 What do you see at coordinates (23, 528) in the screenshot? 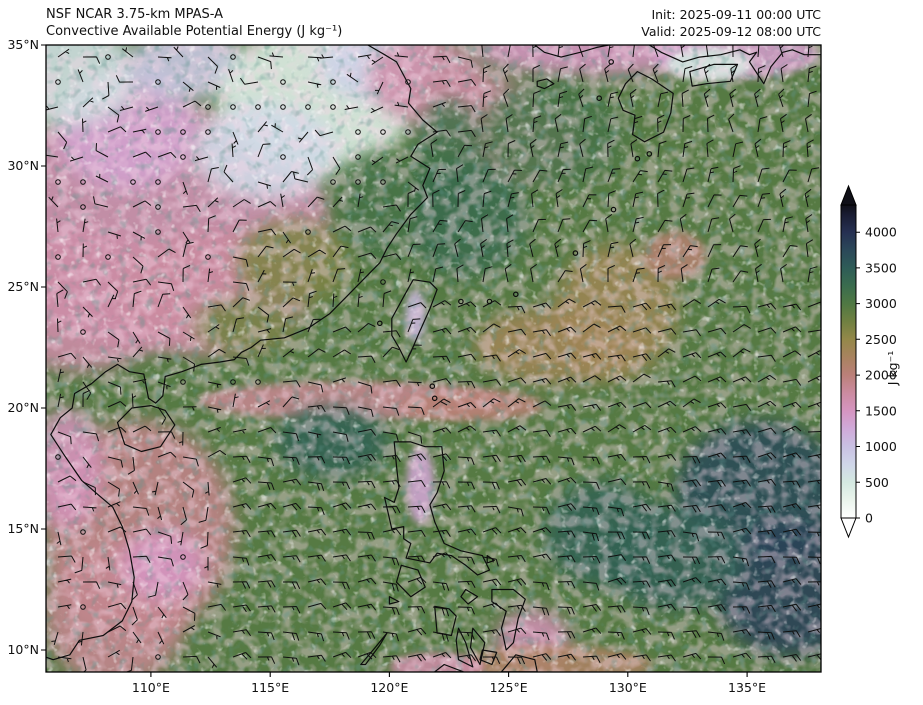
I see `y-axis-tick-label: 15°N` at bounding box center [23, 528].